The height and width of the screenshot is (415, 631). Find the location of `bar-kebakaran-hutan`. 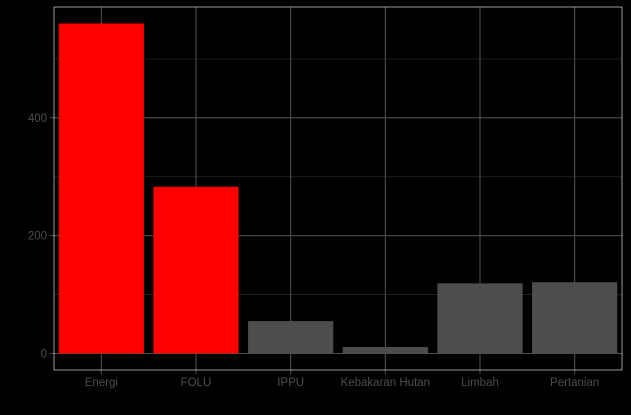

bar-kebakaran-hutan is located at coordinates (385, 350).